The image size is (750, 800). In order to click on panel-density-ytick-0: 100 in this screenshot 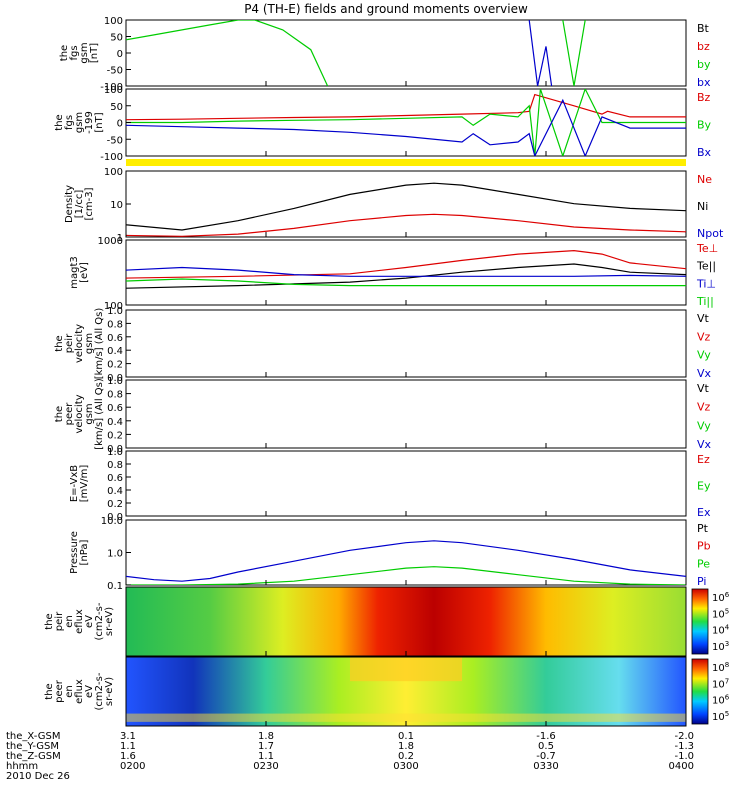, I will do `click(113, 172)`.